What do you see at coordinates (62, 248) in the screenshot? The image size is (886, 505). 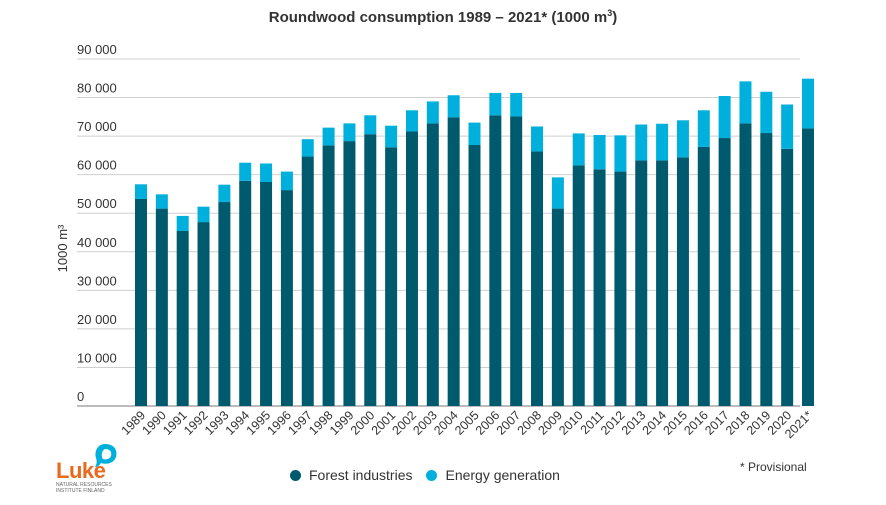 I see `y-axis-label: 1000 m³` at bounding box center [62, 248].